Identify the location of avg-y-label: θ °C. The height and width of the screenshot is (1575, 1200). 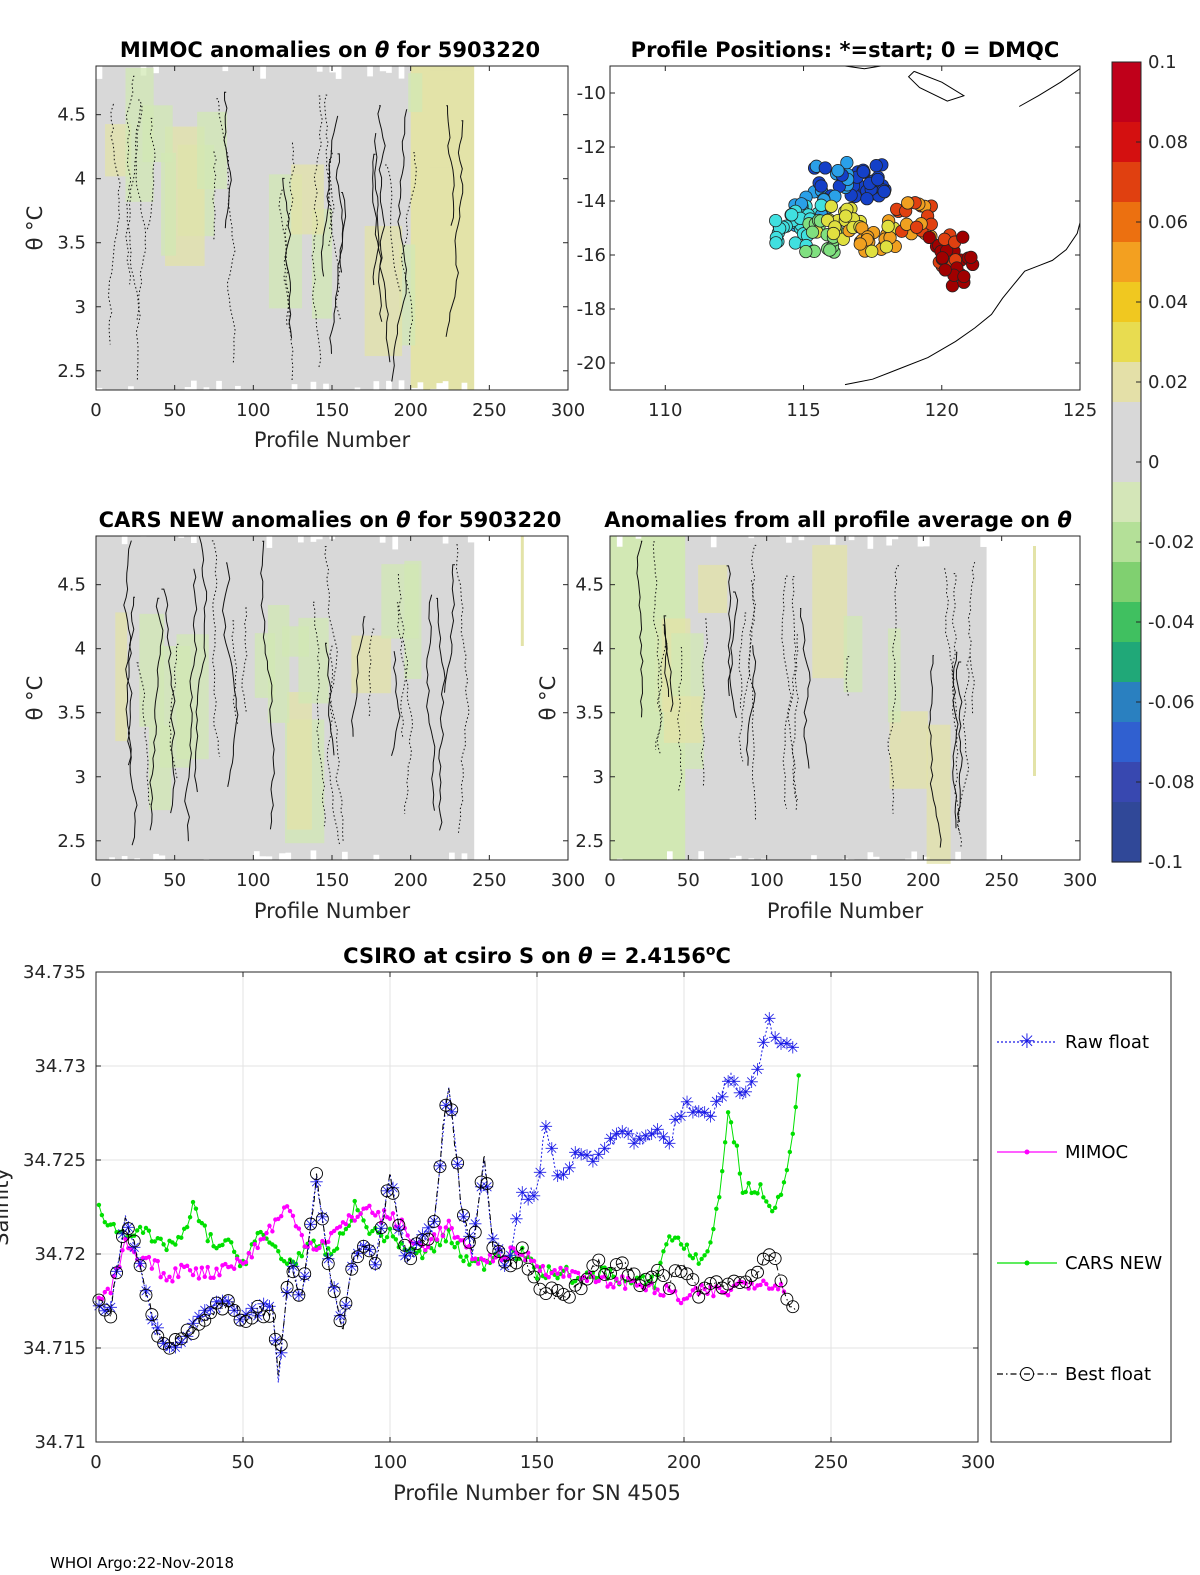
(548, 698).